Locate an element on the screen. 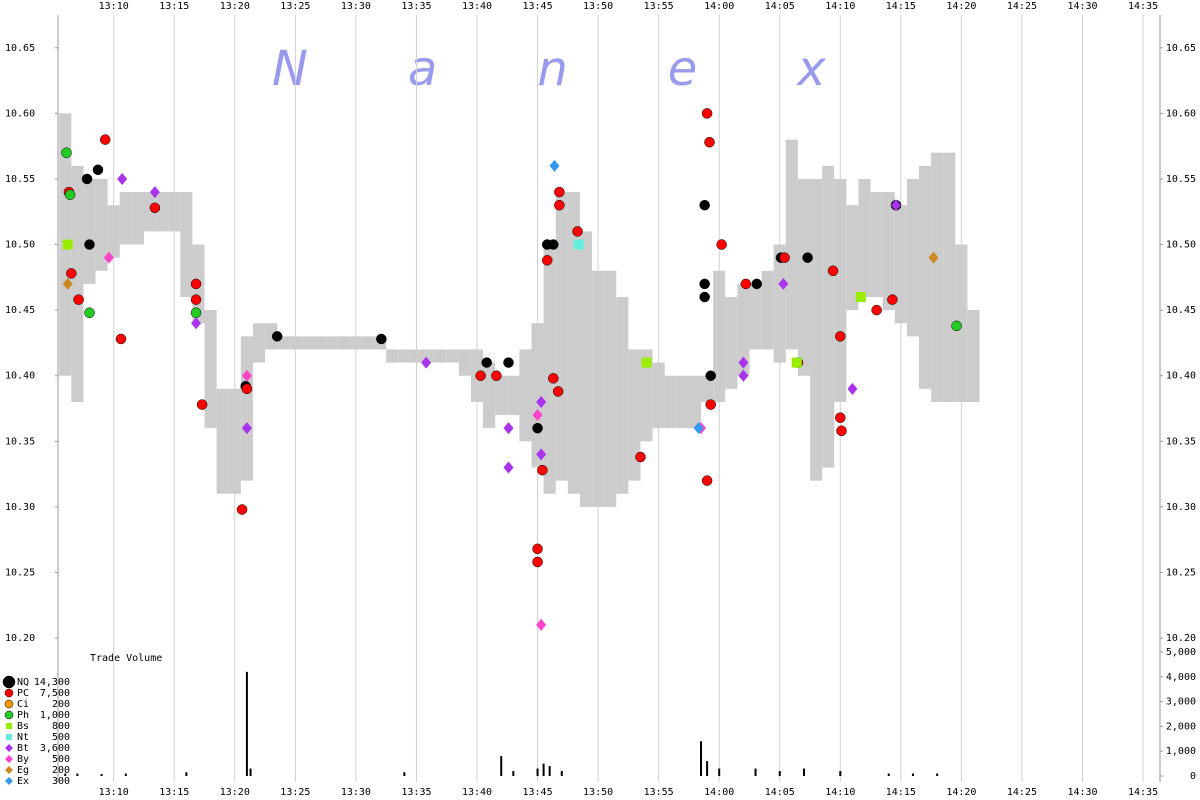  volume-label: Trade Volume is located at coordinates (126, 658).